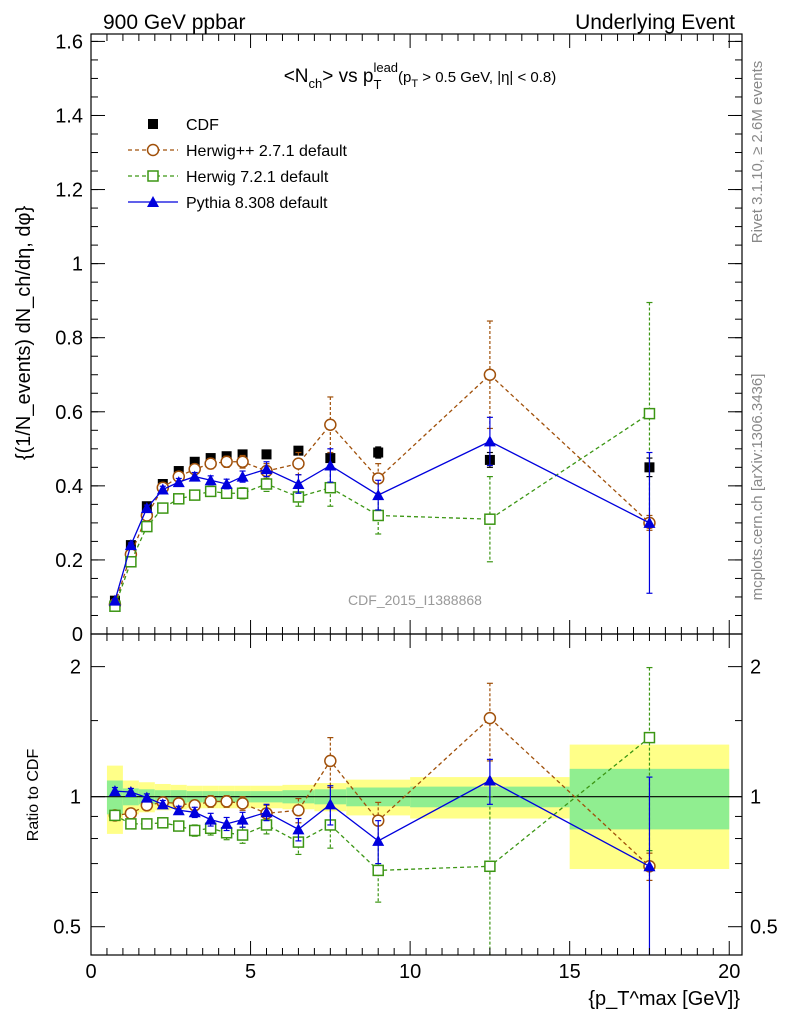 The image size is (786, 1024). What do you see at coordinates (316, 83) in the screenshot?
I see `title-part-sub1: ch` at bounding box center [316, 83].